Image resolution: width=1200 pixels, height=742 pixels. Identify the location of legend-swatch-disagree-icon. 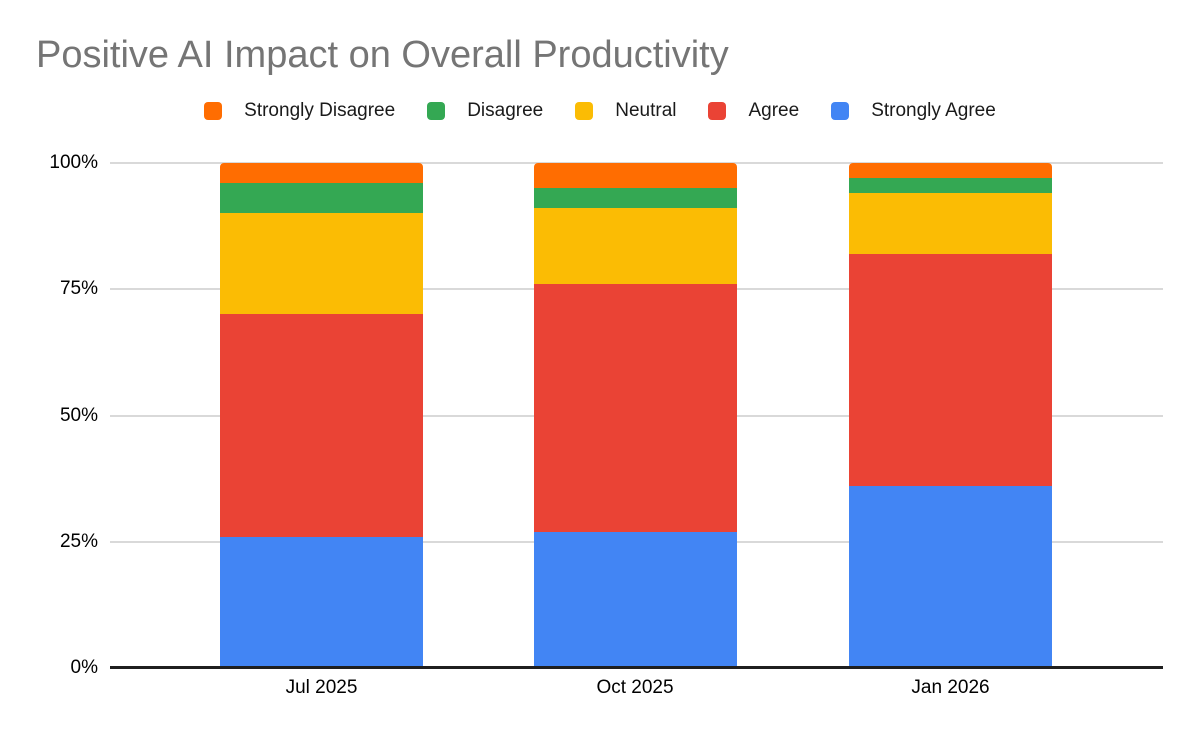
(436, 111).